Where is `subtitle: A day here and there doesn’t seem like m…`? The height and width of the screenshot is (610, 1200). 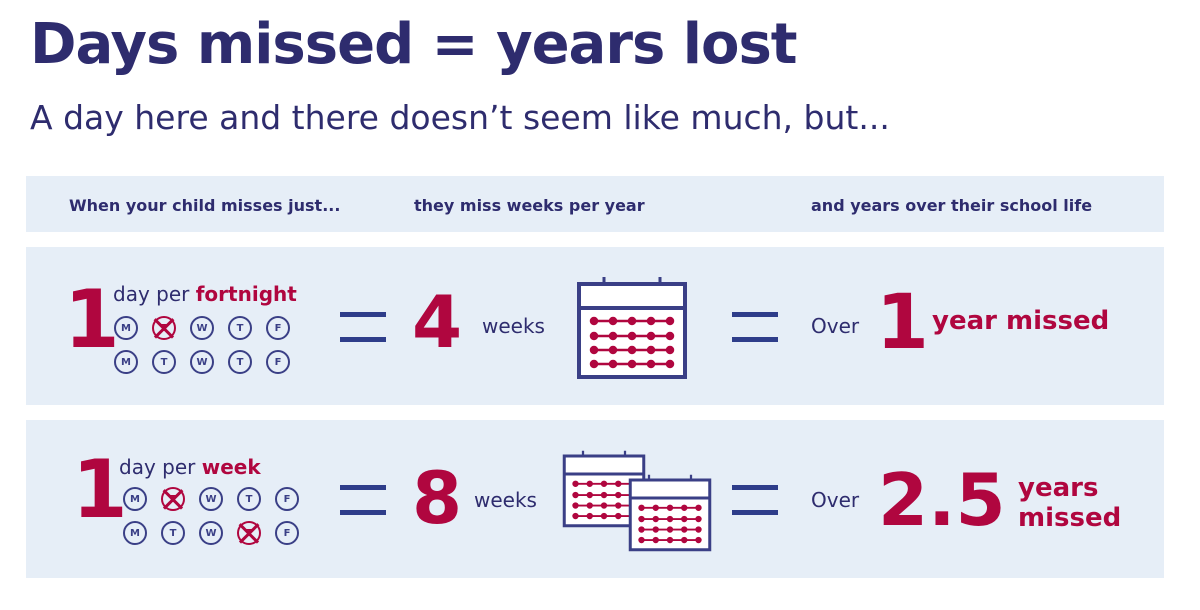 subtitle: A day here and there doesn’t seem like m… is located at coordinates (460, 117).